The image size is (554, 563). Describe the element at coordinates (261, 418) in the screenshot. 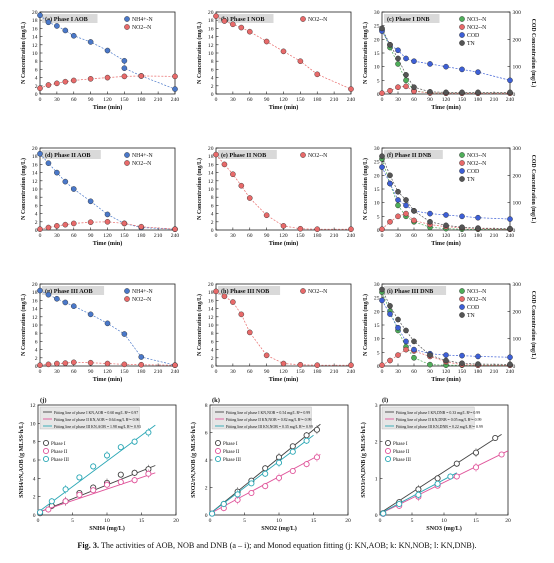

I see `fit-legend-box` at that location.